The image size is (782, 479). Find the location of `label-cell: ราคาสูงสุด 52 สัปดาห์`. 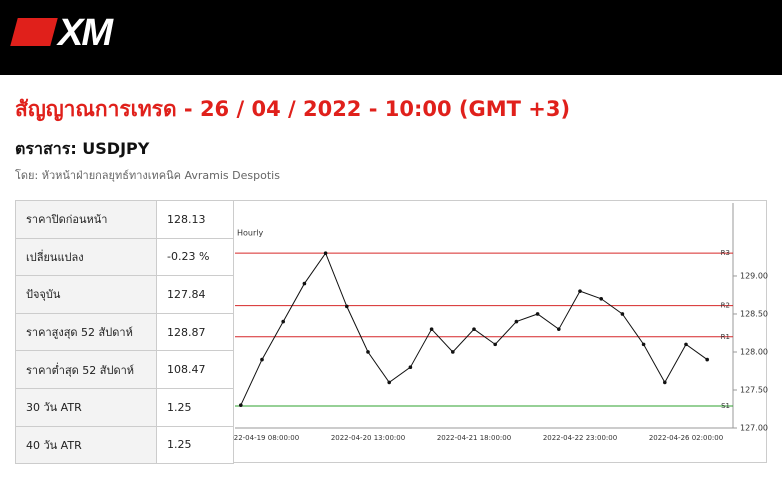

label-cell: ราคาสูงสุด 52 สัปดาห์ is located at coordinates (86, 332).